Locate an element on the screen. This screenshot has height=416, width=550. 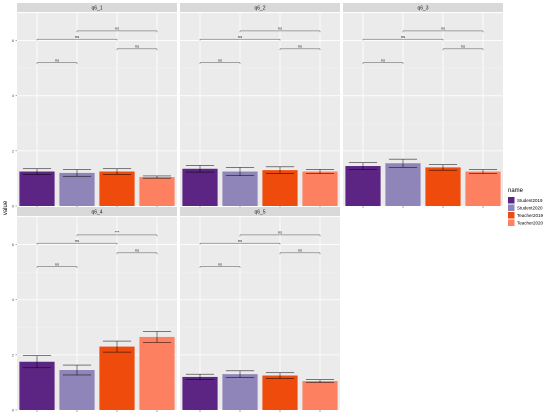
panel-q6_3: q6_3ns ns ns ns is located at coordinates (423, 105).